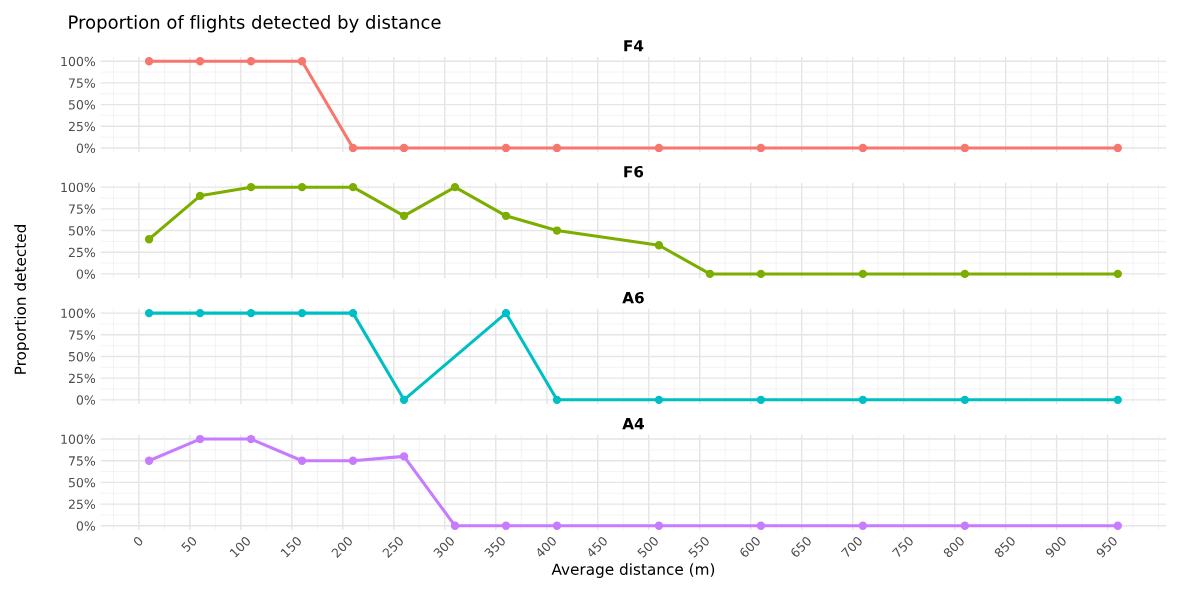 This screenshot has height=599, width=1184. What do you see at coordinates (291, 546) in the screenshot?
I see `x-tick-label: 150` at bounding box center [291, 546].